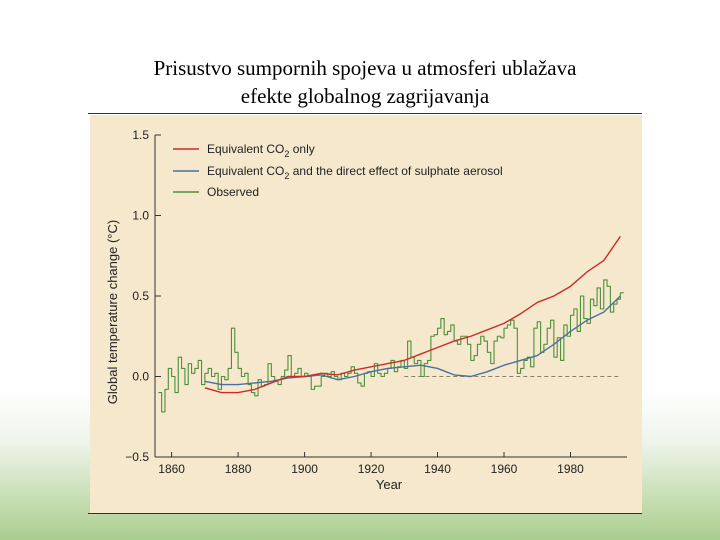 This screenshot has width=720, height=540. I want to click on y-tick-label: 0.0, so click(140, 377).